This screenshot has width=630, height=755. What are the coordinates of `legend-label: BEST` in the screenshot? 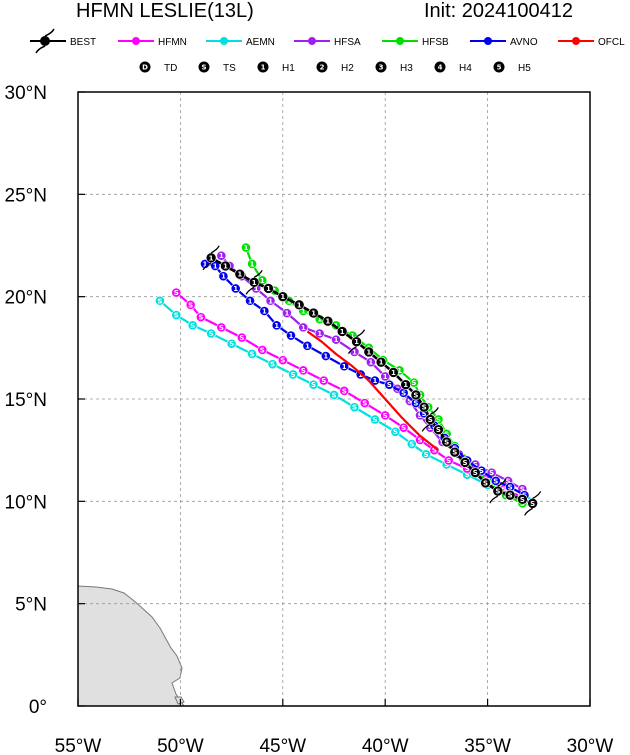 It's located at (83, 42).